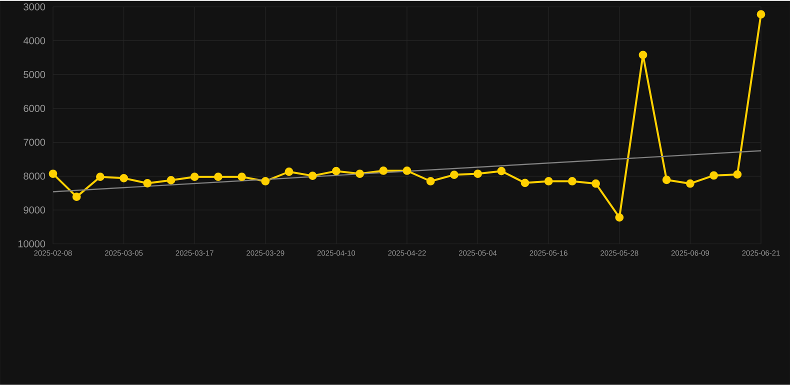 This screenshot has height=385, width=790. Describe the element at coordinates (35, 108) in the screenshot. I see `y-tick-label: 6000` at that location.